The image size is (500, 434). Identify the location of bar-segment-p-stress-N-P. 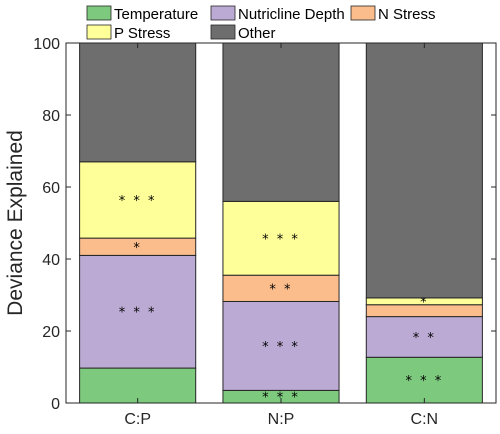
(281, 238).